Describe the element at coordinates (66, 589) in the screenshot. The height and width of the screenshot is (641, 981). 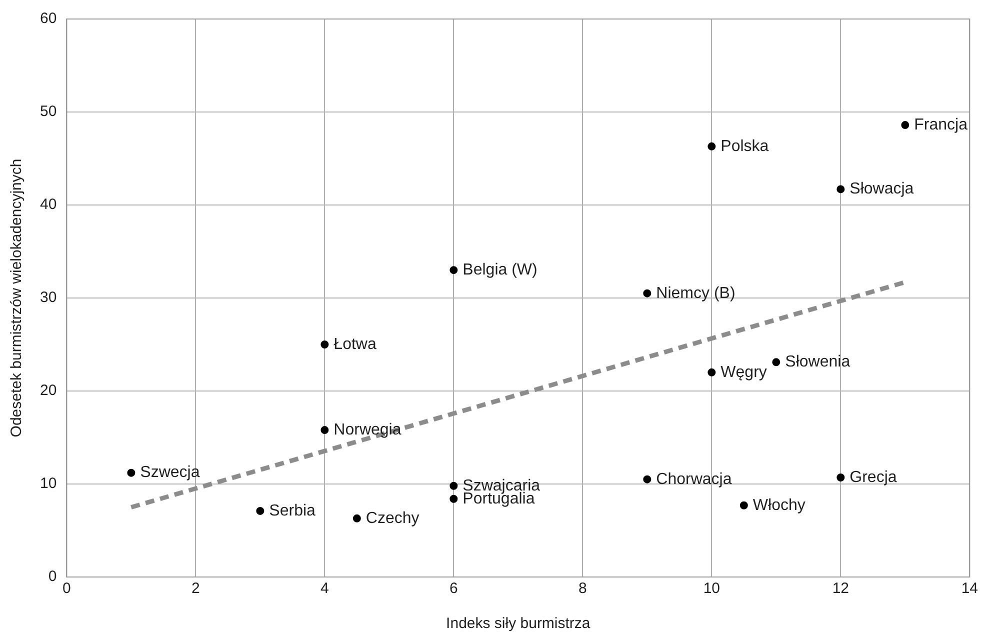
I see `x-tick-label: 0` at that location.